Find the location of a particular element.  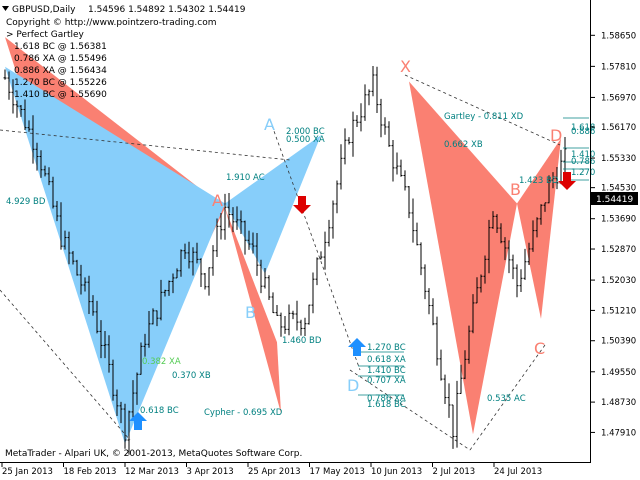

pattern-name: > Perfect Gartley is located at coordinates (45, 35).